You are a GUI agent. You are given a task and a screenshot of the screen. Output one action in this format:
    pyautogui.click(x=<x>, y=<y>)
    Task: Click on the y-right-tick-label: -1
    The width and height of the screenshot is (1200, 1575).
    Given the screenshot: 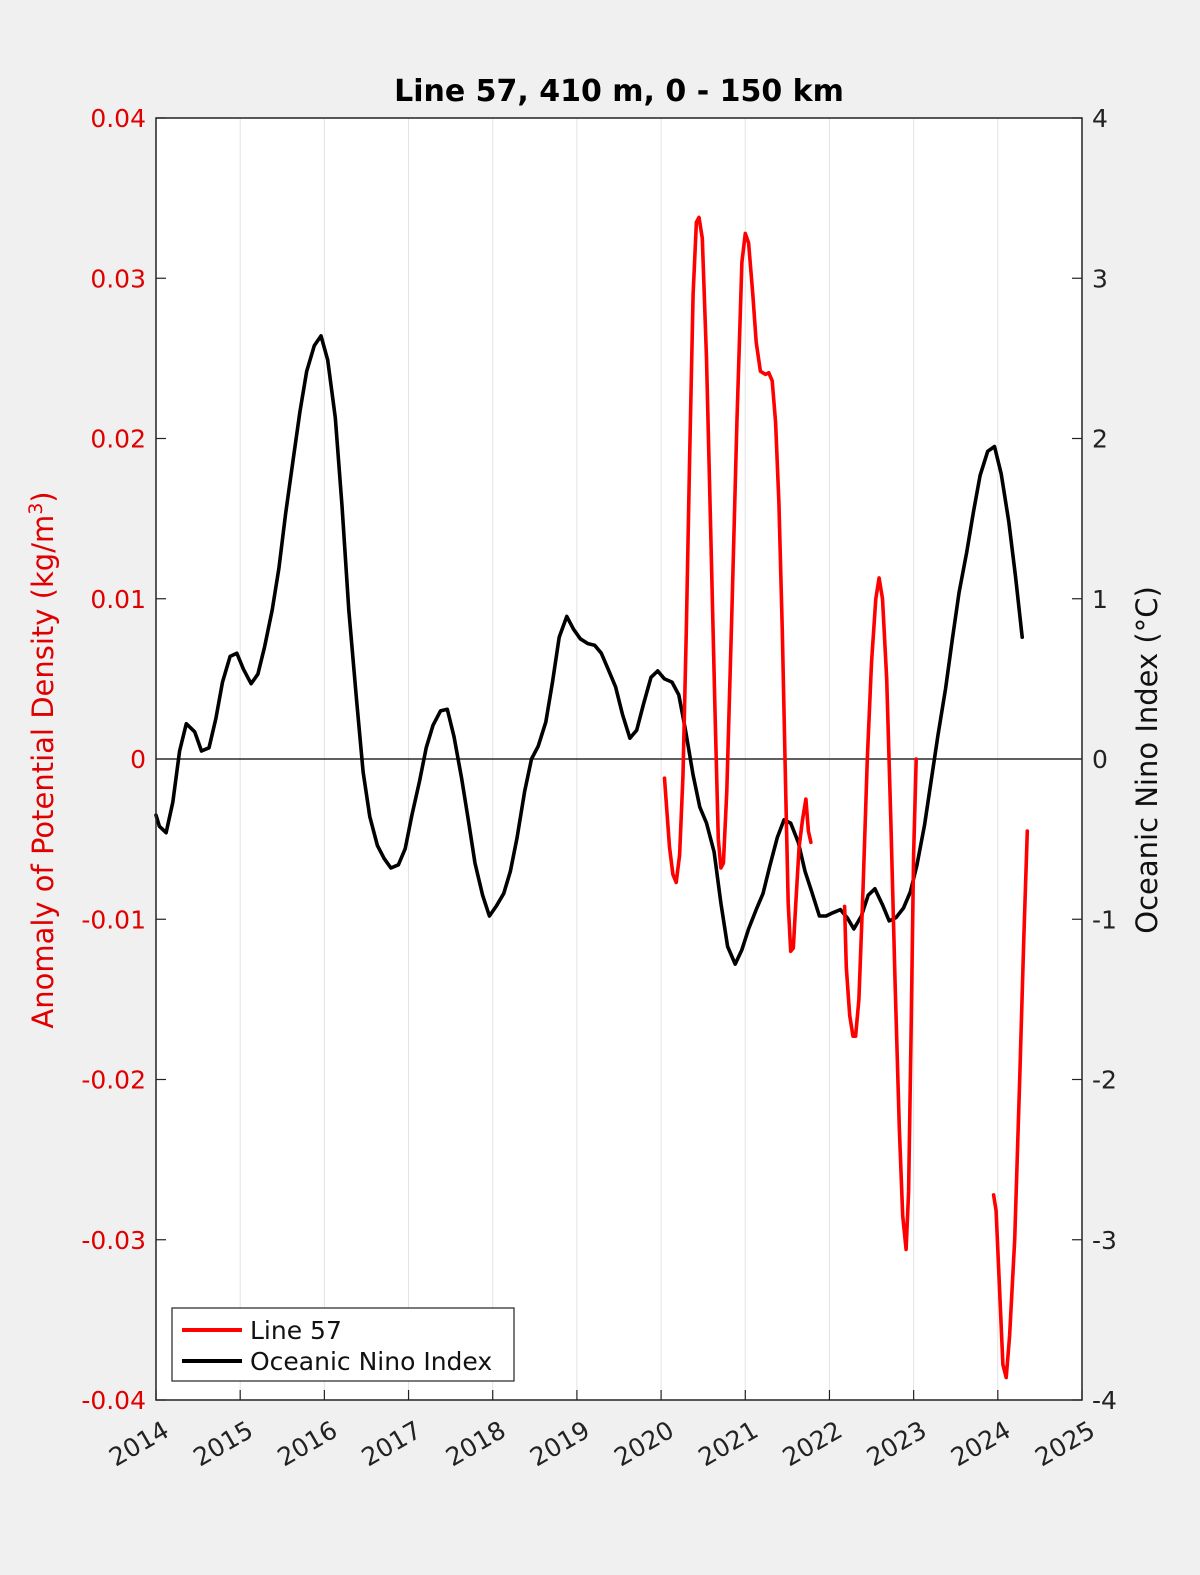 What is the action you would take?
    pyautogui.click(x=1104, y=919)
    